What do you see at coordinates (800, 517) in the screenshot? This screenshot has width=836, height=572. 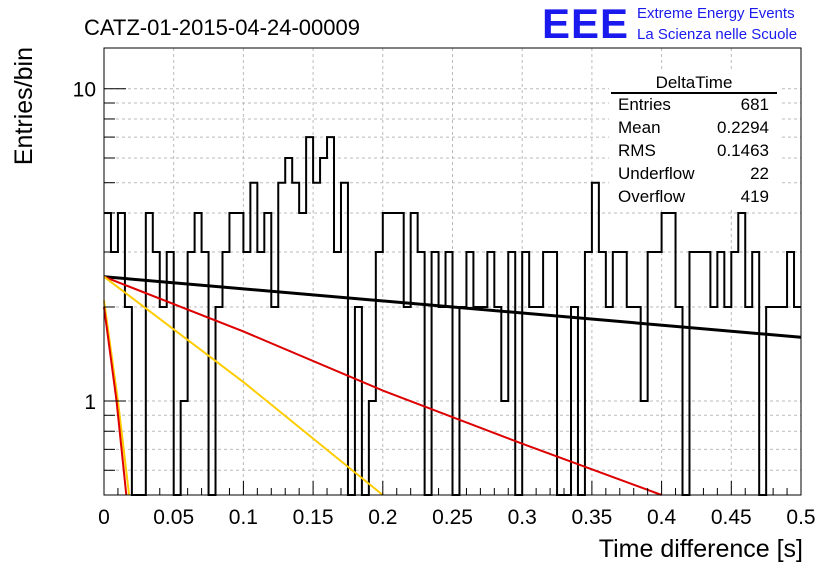 I see `x-tick-label-10: 0.5` at bounding box center [800, 517].